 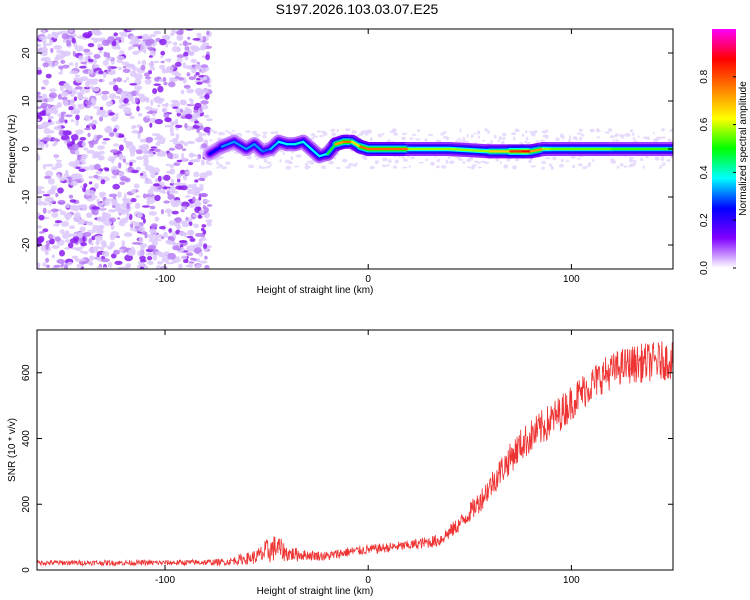 What do you see at coordinates (571, 580) in the screenshot?
I see `x-tick-label: 100` at bounding box center [571, 580].